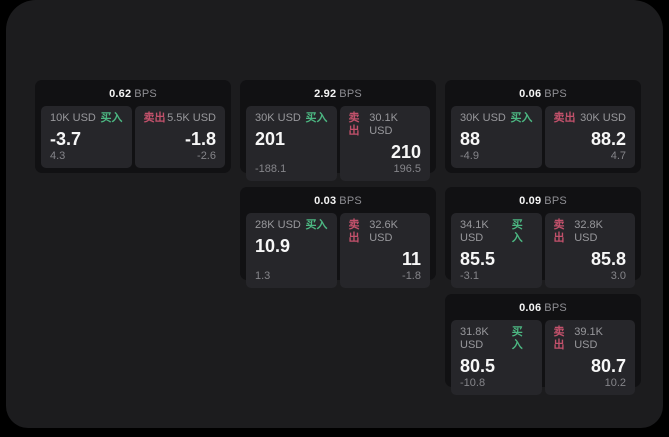 The height and width of the screenshot is (437, 669). I want to click on sell-price: 210, so click(405, 152).